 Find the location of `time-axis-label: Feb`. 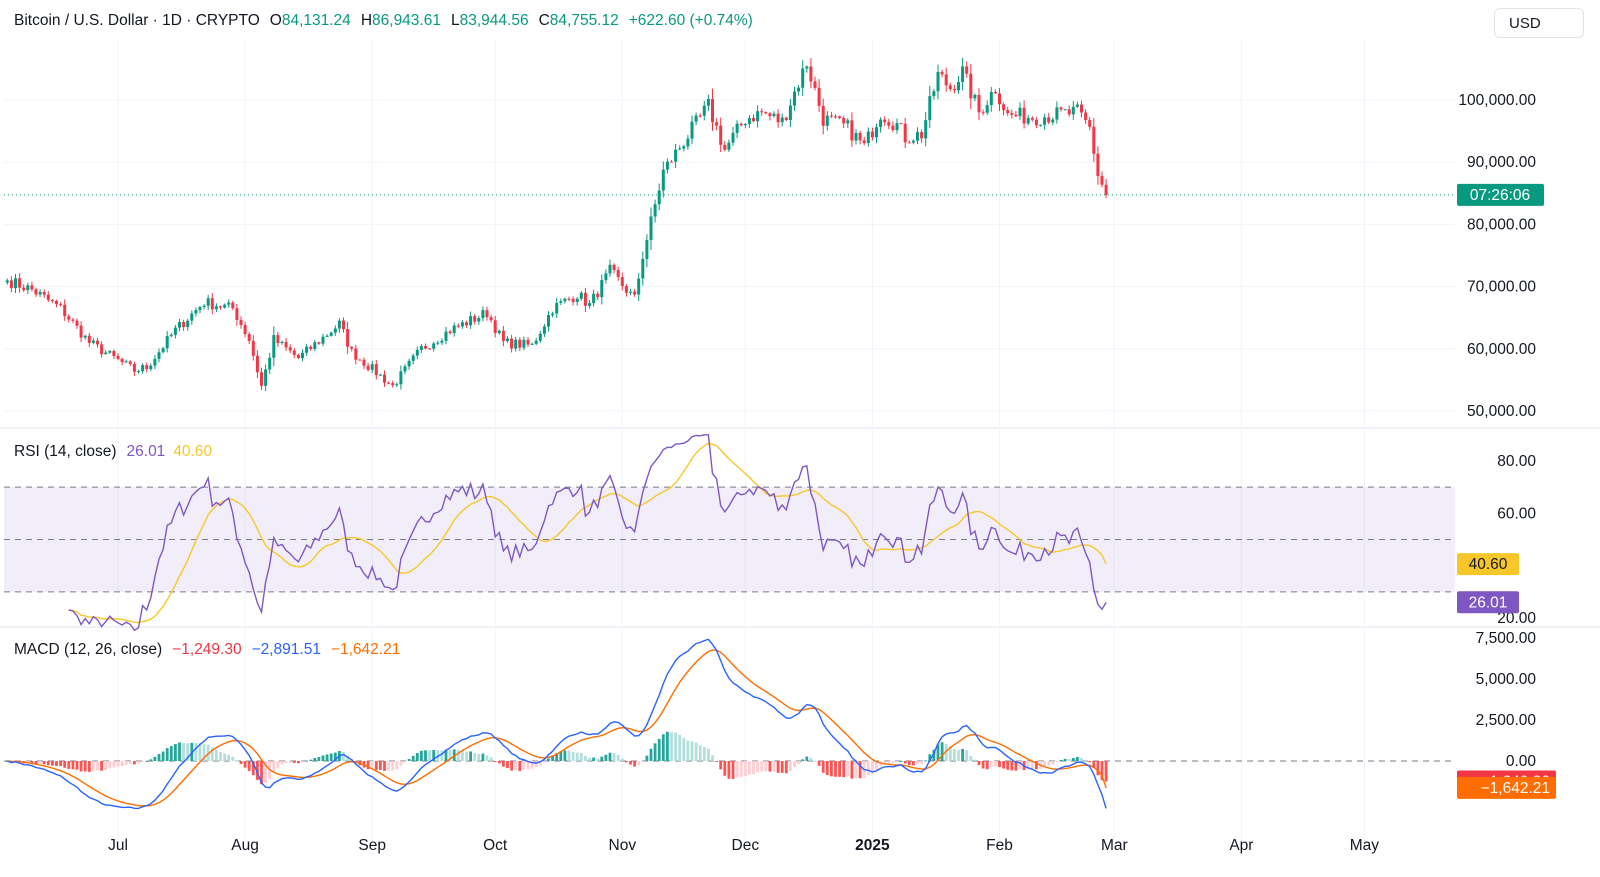

time-axis-label: Feb is located at coordinates (999, 845).